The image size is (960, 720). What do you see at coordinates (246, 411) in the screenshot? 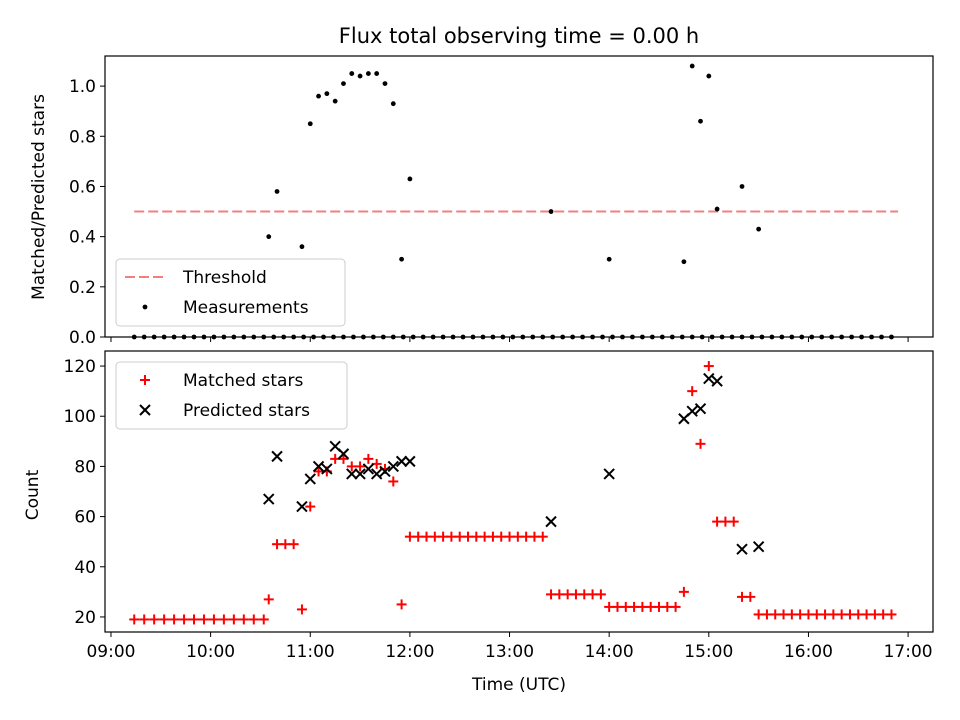
I see `predicted-legend-label: Predicted stars` at bounding box center [246, 411].